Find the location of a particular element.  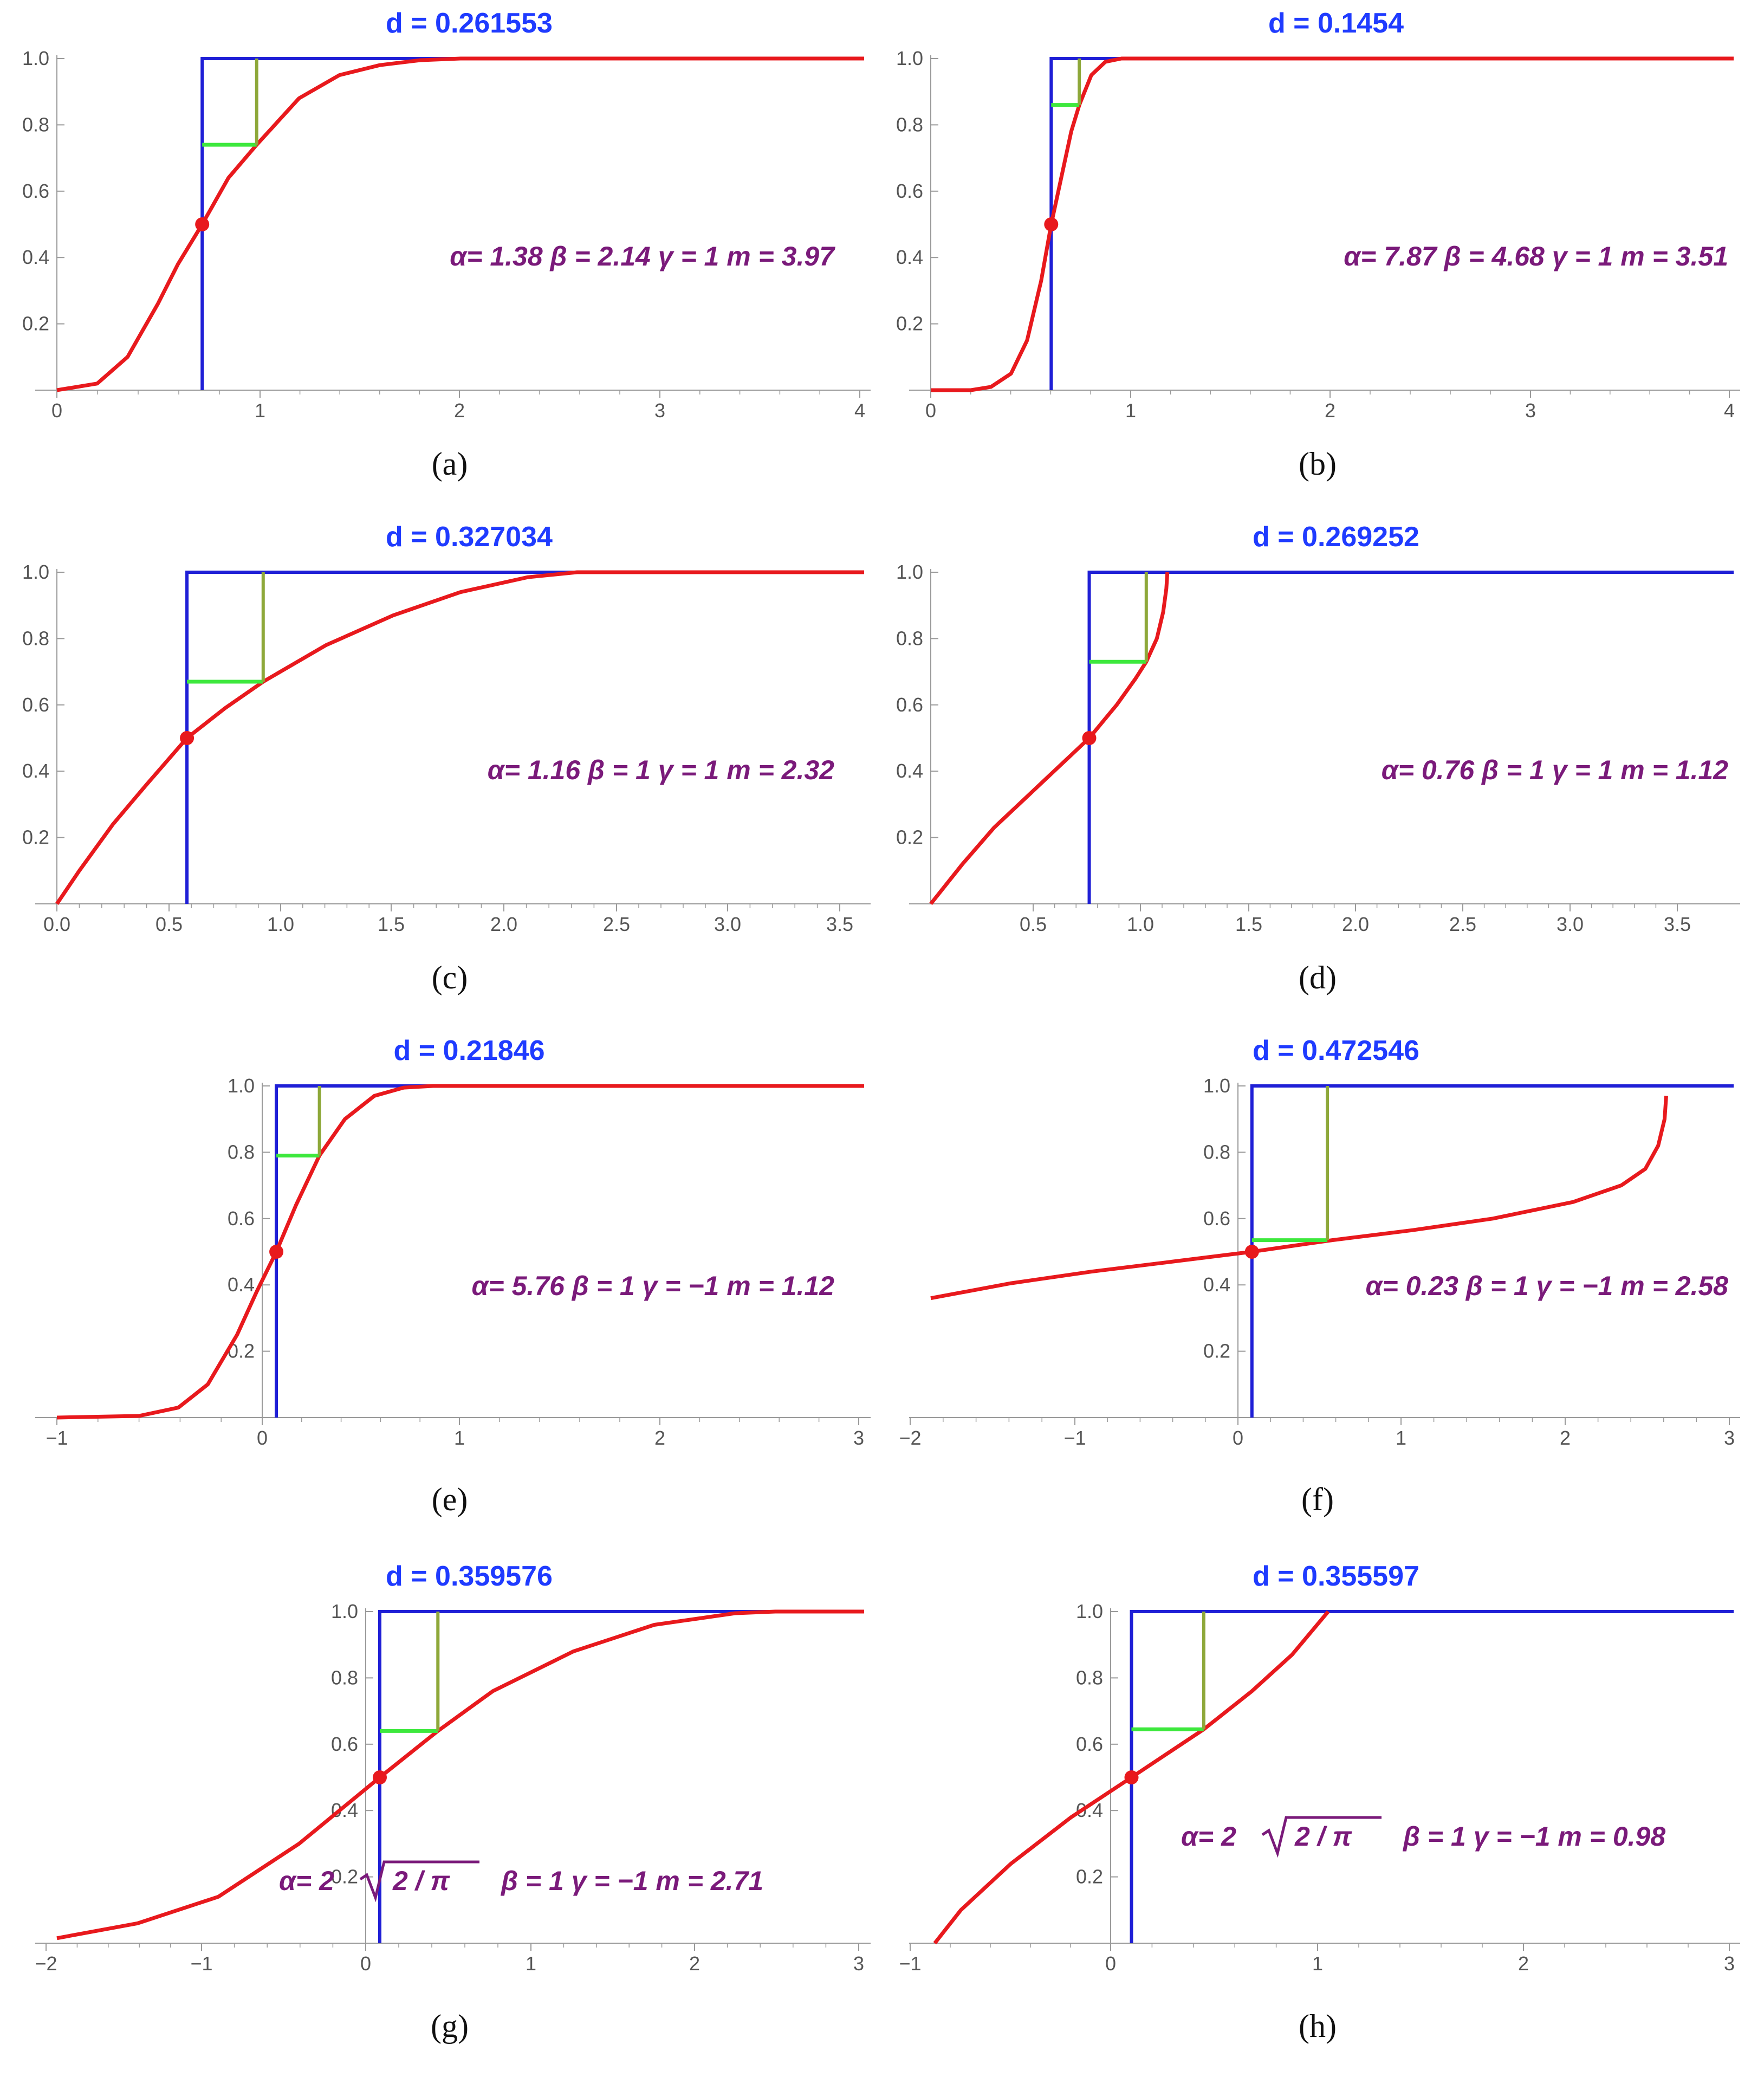

panel-caption: (b) is located at coordinates (1318, 464).